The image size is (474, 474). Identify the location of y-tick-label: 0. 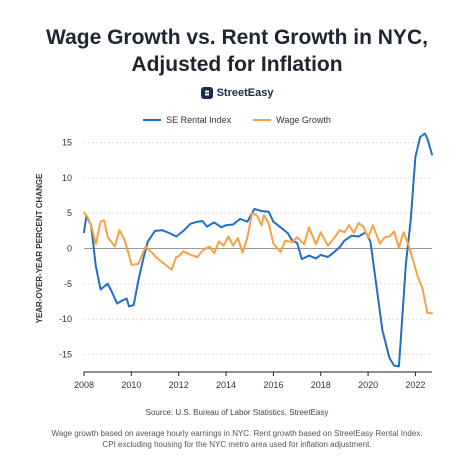
(69, 249).